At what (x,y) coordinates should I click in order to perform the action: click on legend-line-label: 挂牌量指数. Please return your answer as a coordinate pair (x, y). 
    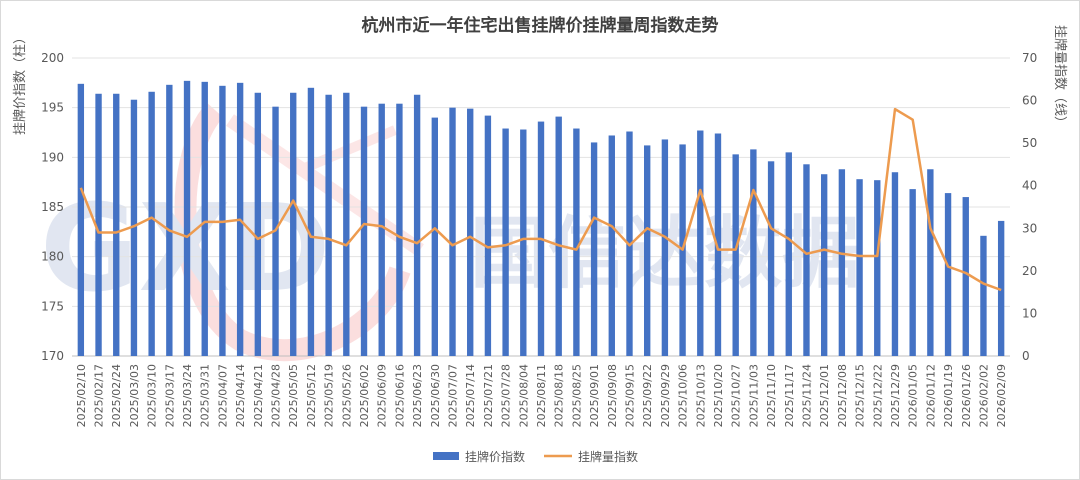
    Looking at the image, I should click on (608, 456).